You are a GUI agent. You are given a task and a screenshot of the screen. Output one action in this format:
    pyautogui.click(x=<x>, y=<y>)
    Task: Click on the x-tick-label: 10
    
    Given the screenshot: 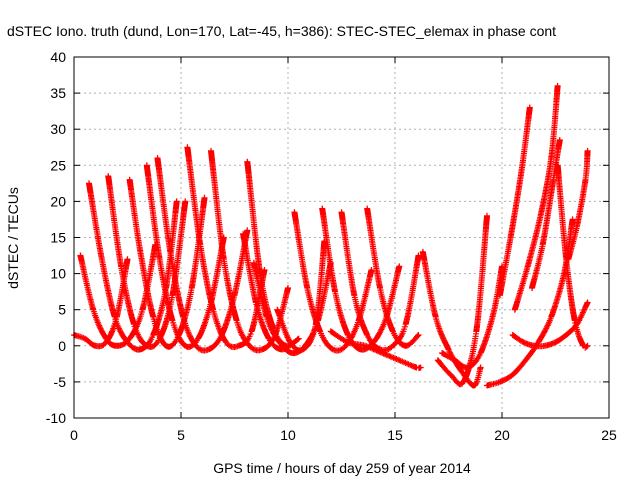 What is the action you would take?
    pyautogui.click(x=288, y=435)
    